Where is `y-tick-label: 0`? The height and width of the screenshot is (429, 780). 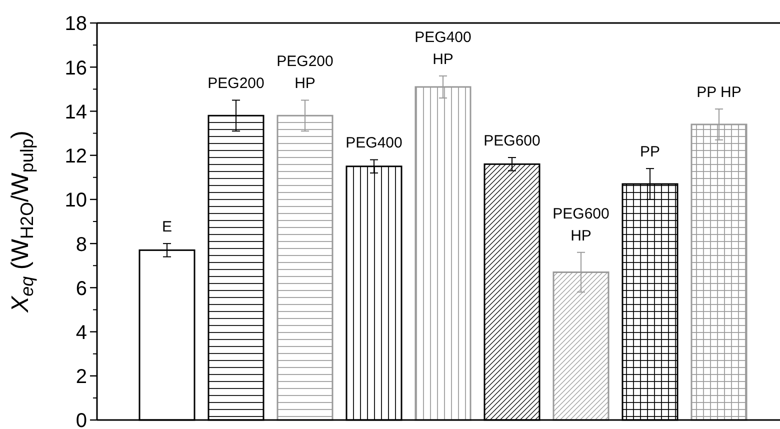
y-tick-label: 0 is located at coordinates (81, 419).